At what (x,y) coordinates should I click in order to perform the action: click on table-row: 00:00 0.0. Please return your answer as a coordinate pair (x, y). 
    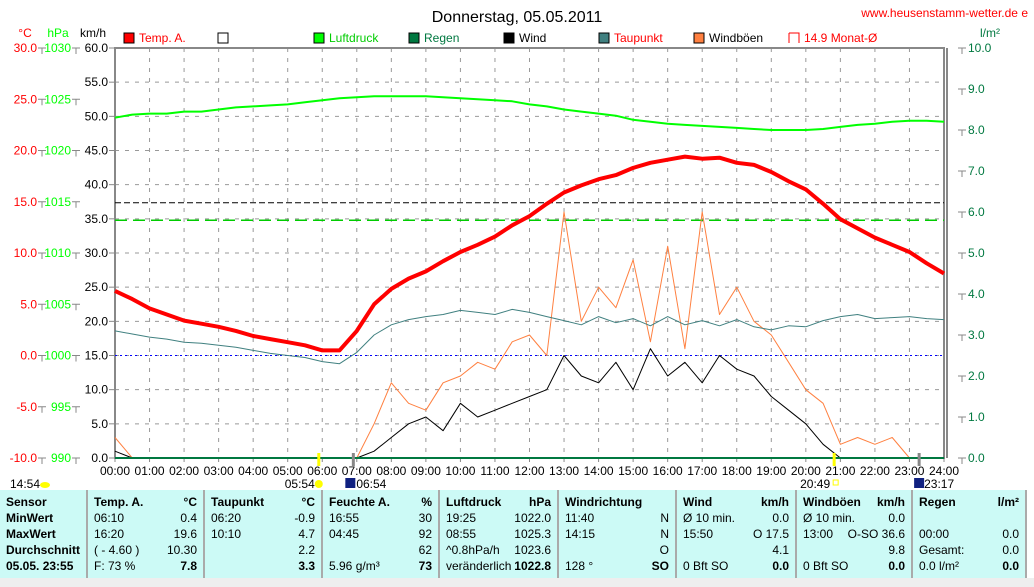
    Looking at the image, I should click on (969, 534).